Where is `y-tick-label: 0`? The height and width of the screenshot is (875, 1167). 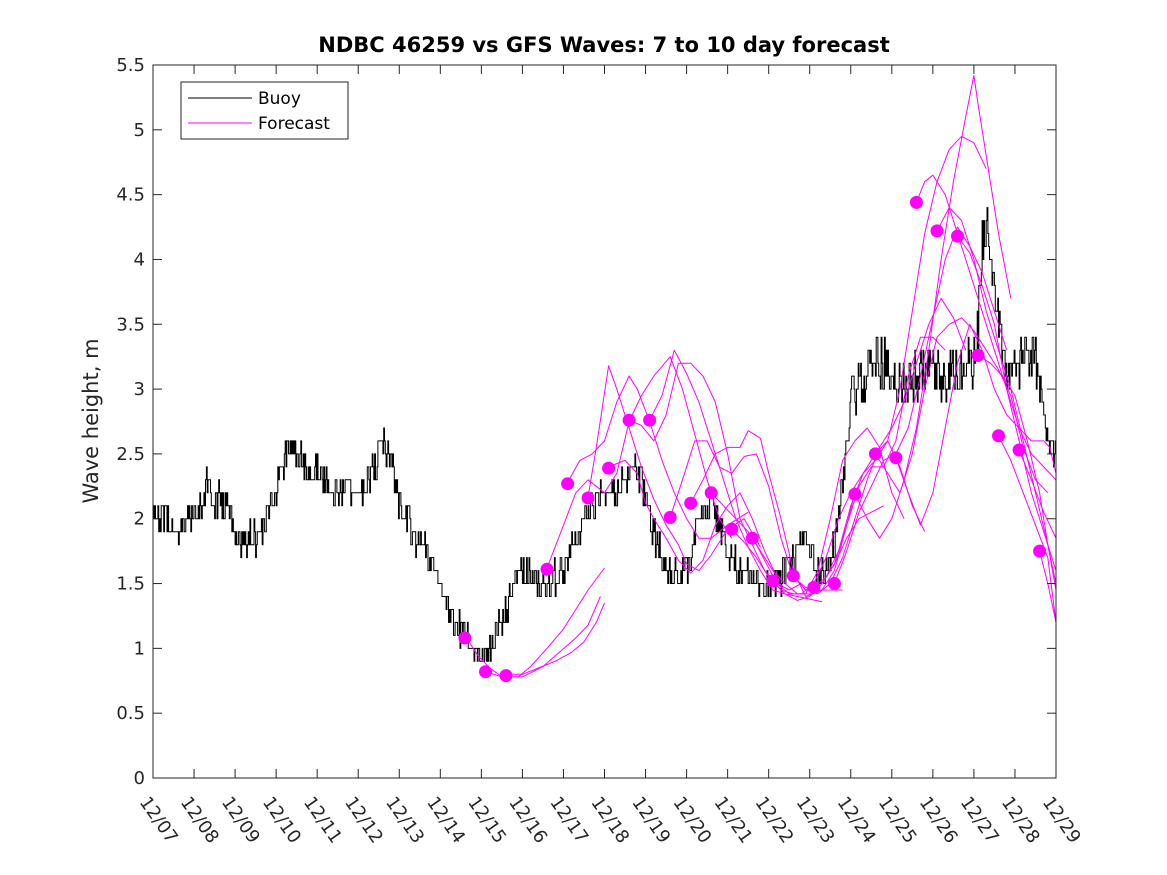
y-tick-label: 0 is located at coordinates (139, 778).